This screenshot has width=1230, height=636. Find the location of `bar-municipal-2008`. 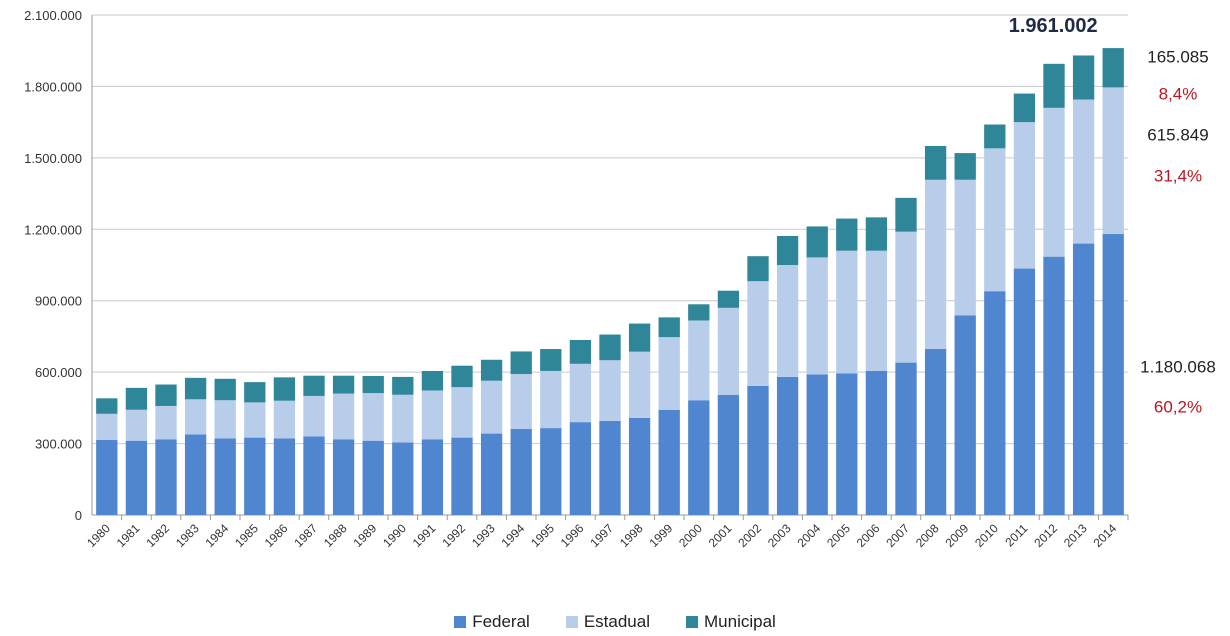

bar-municipal-2008 is located at coordinates (935, 162).